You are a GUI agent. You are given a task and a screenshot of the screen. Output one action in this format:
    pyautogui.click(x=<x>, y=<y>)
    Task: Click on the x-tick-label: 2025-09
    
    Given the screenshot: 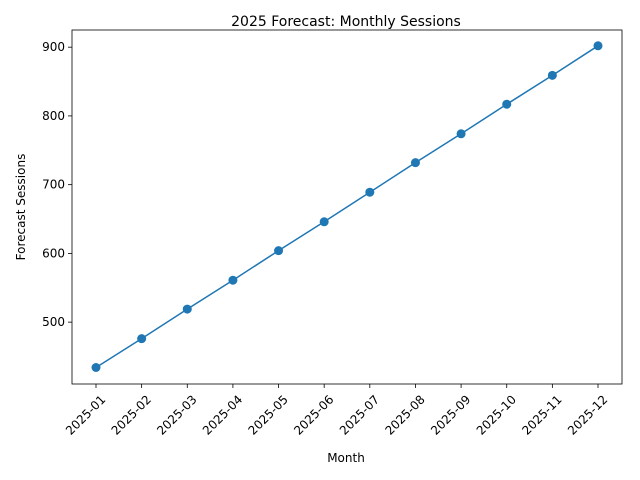 What is the action you would take?
    pyautogui.click(x=450, y=414)
    